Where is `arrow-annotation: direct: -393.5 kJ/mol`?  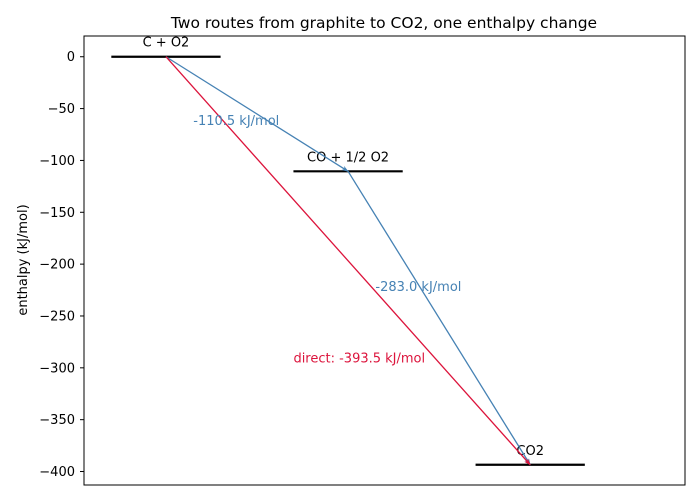
arrow-annotation: direct: -393.5 kJ/mol is located at coordinates (359, 359).